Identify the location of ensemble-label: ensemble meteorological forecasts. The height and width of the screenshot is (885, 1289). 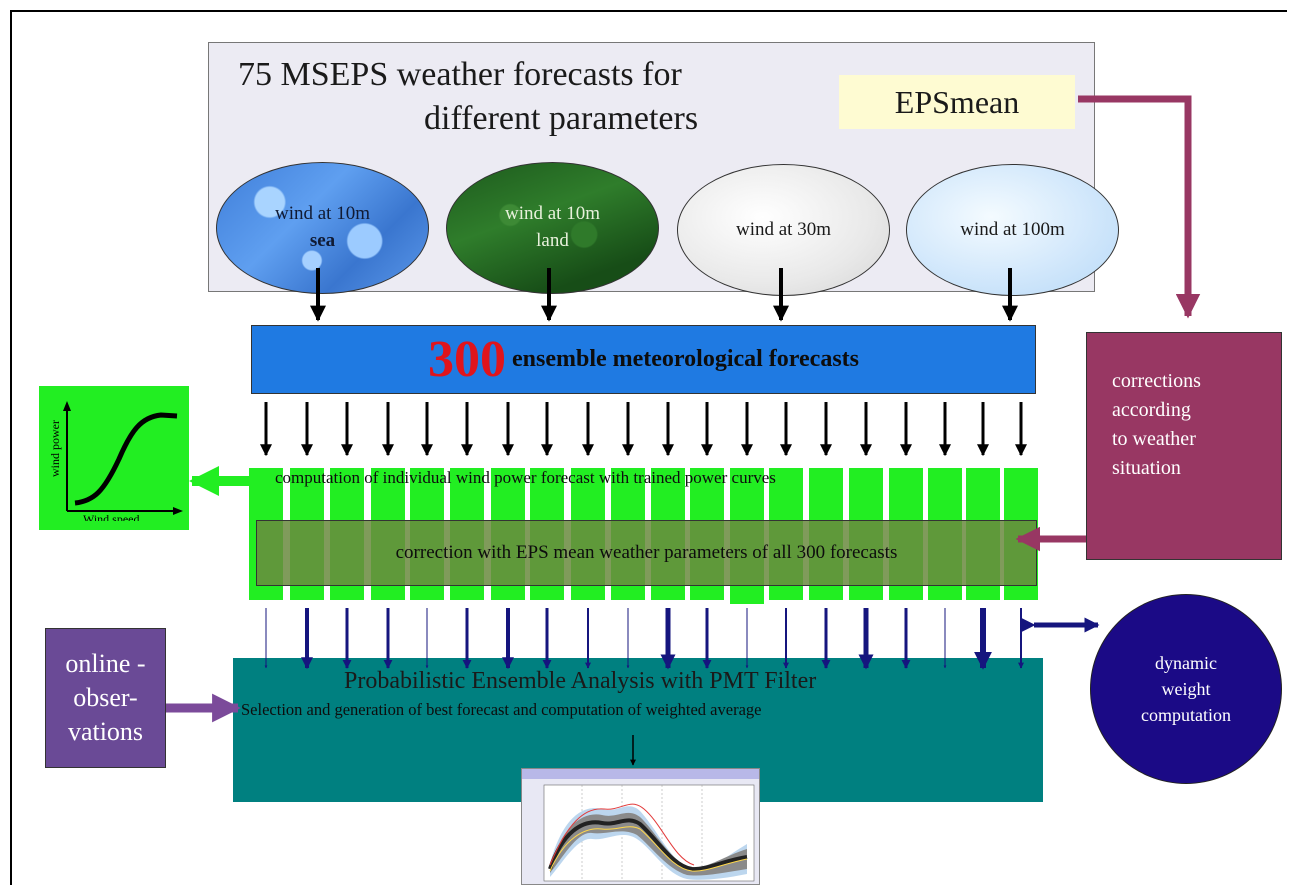
(685, 359).